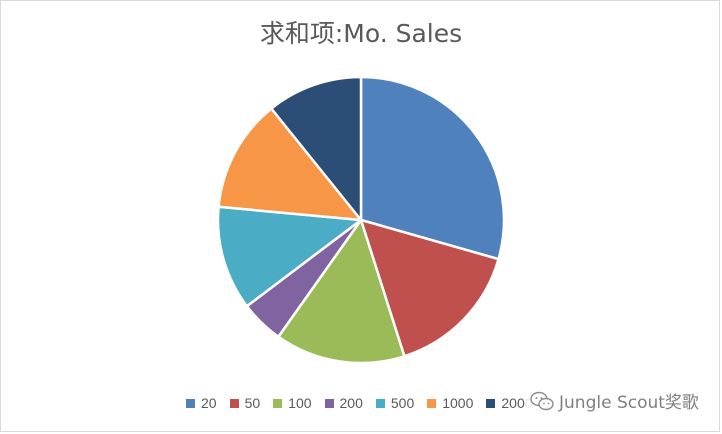  I want to click on legend-label: 200, so click(351, 403).